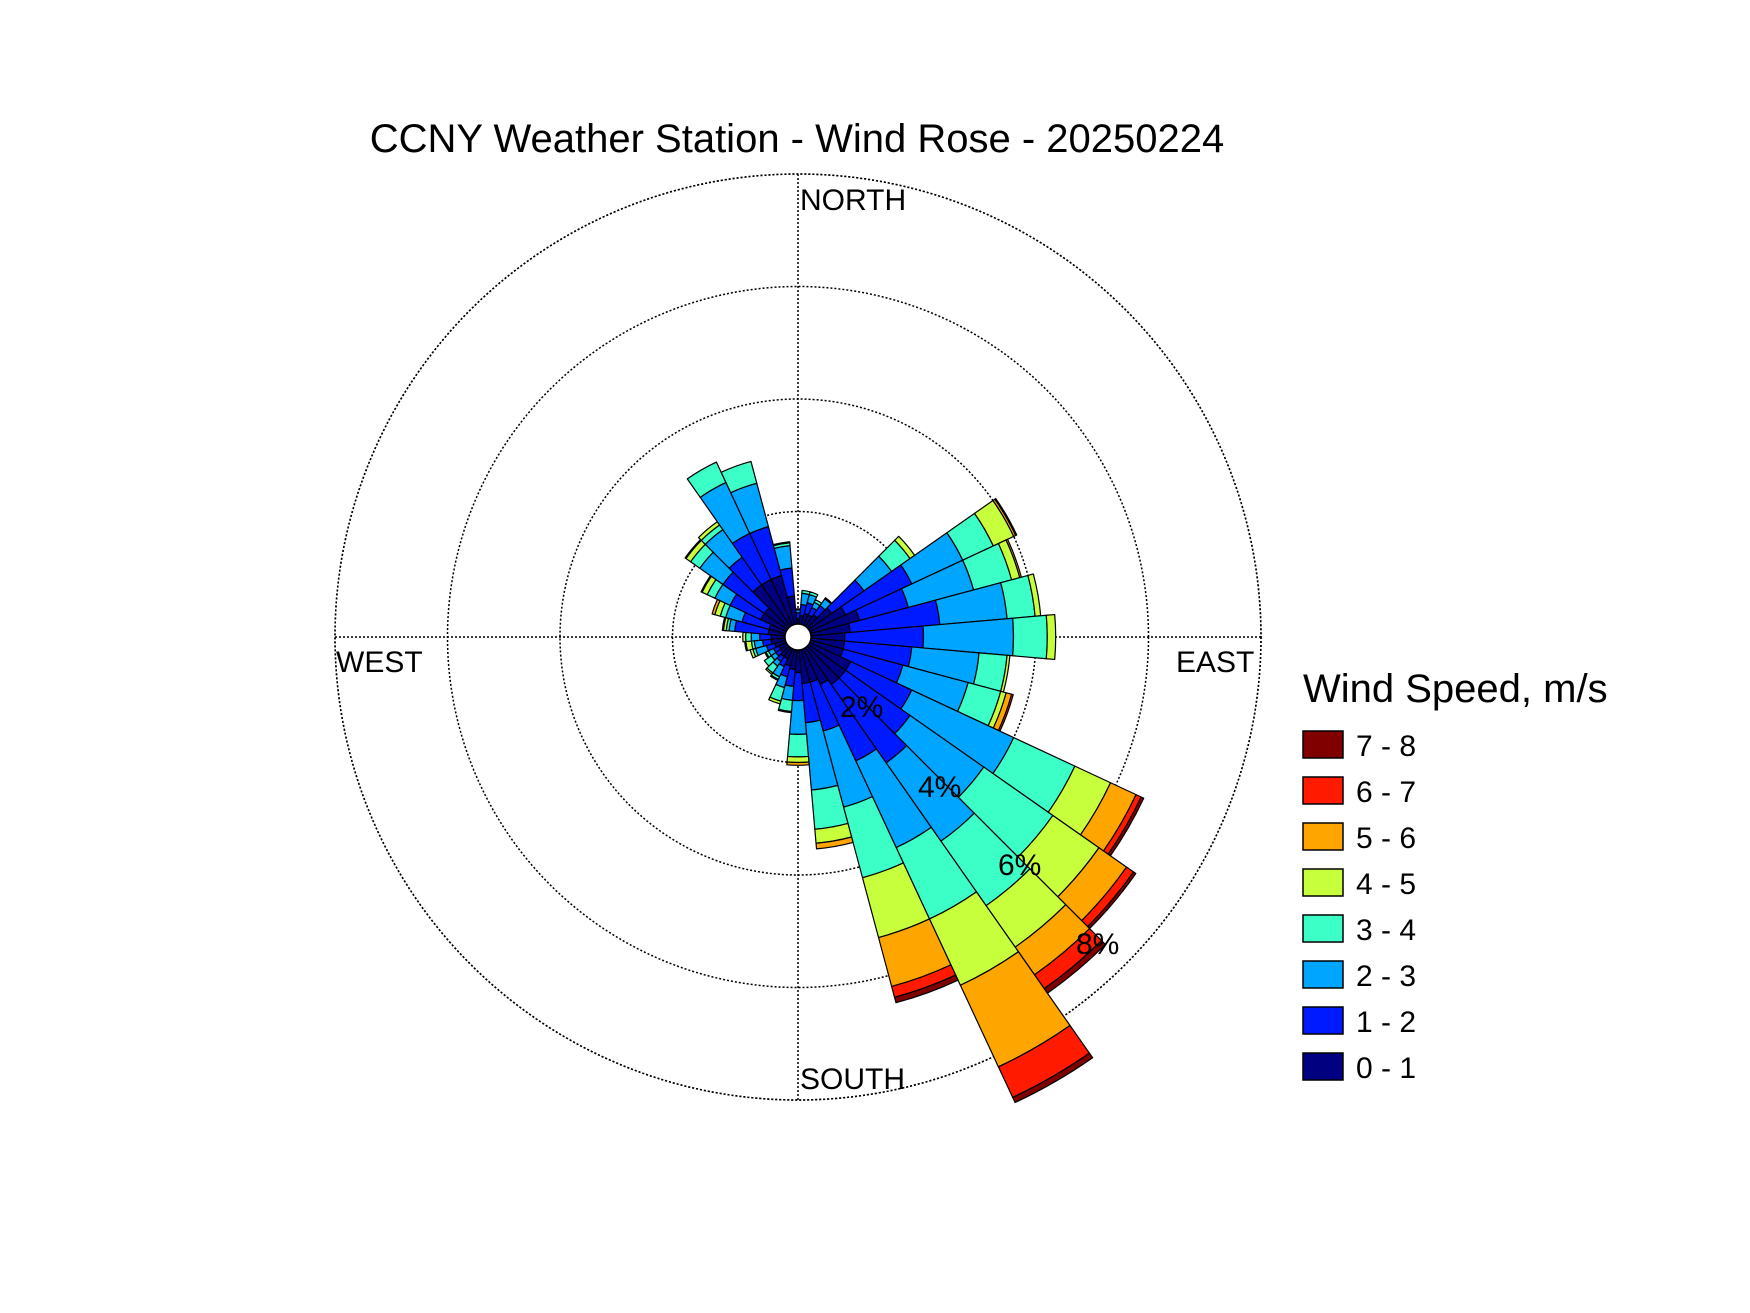 This screenshot has width=1750, height=1313. I want to click on petal-segment-dir10-bin3, so click(806, 592).